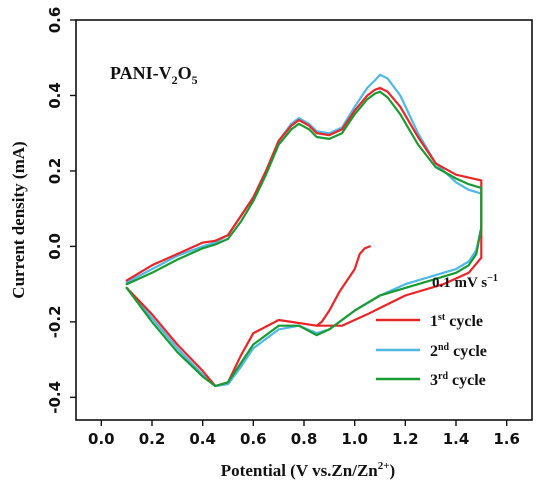  I want to click on x-axis-title: Potential (V vs.Zn/Zn2+), so click(308, 470).